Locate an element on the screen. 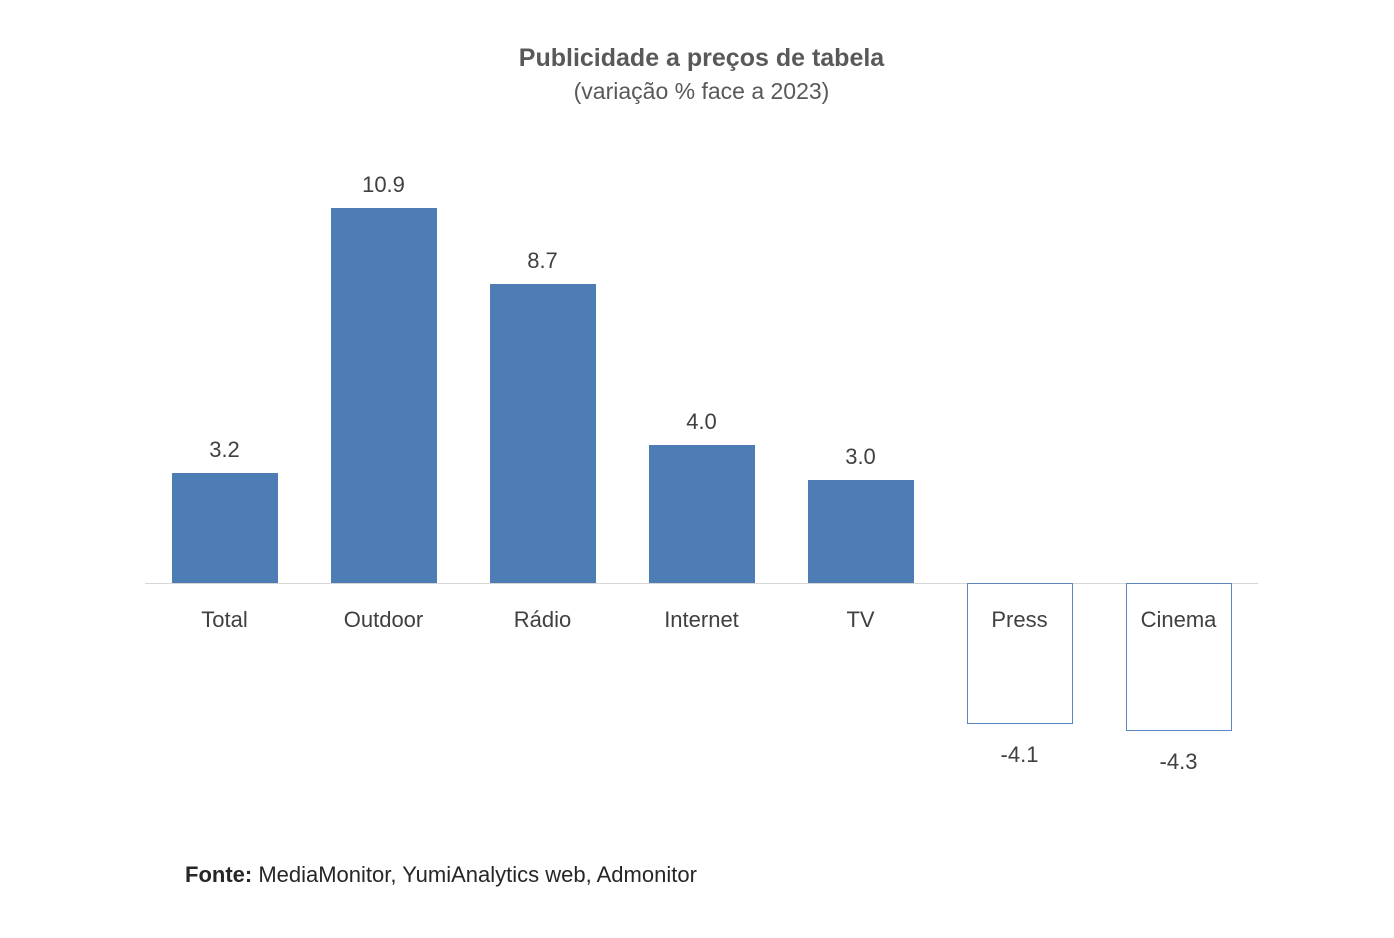 This screenshot has width=1394, height=938. chart-title: Publicidade a preços de tabela is located at coordinates (701, 58).